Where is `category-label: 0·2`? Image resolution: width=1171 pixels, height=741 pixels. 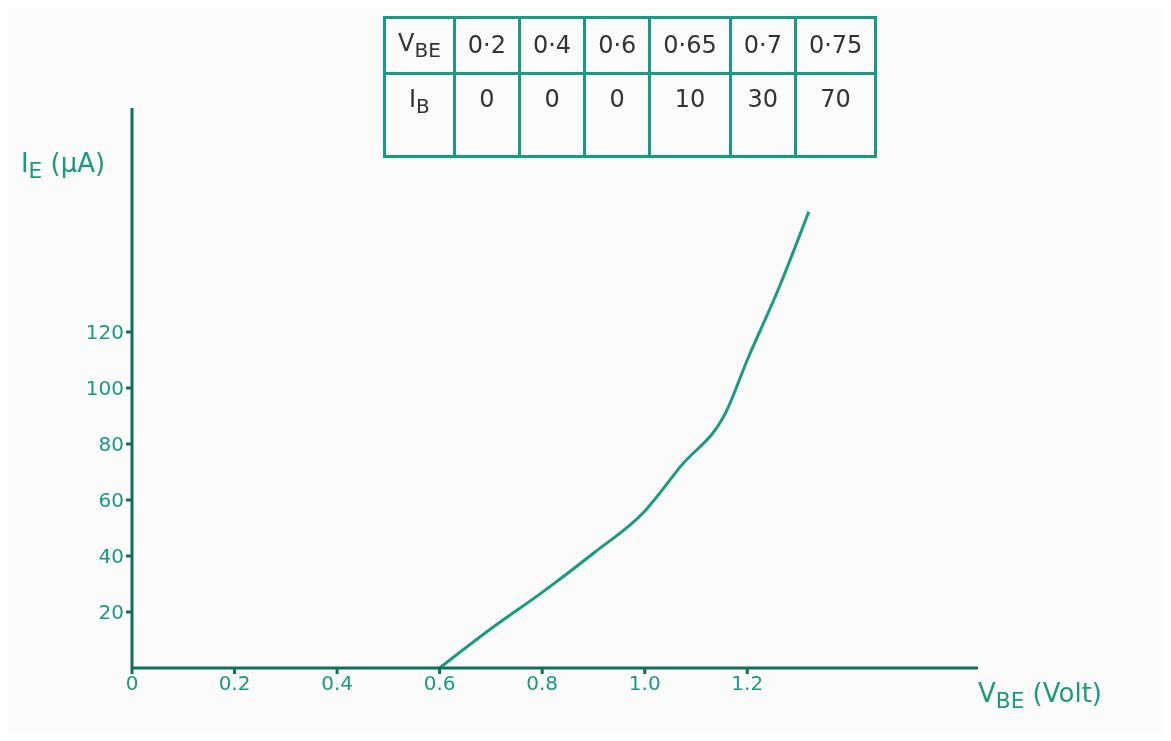
category-label: 0·2 is located at coordinates (487, 45).